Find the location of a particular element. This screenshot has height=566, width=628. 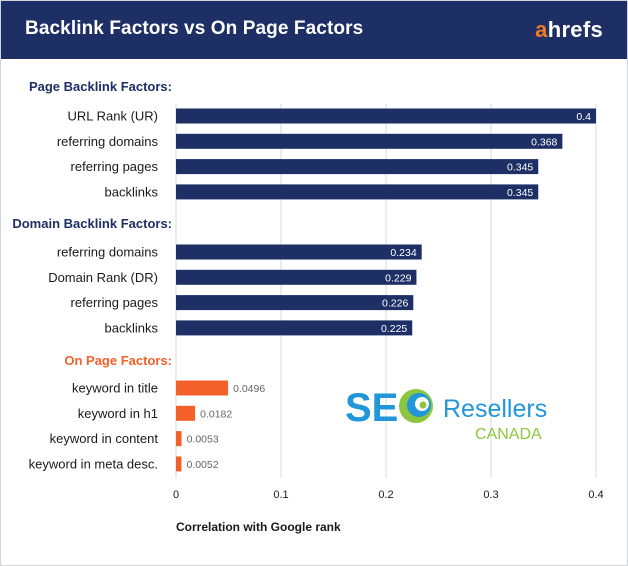

x-tick-label: 0.1 is located at coordinates (280, 495).